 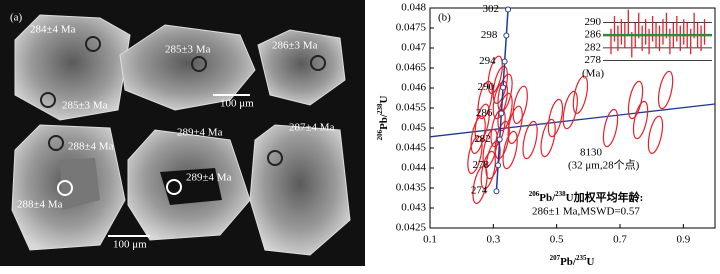 What do you see at coordinates (489, 35) in the screenshot?
I see `concordia-age-label: 298` at bounding box center [489, 35].